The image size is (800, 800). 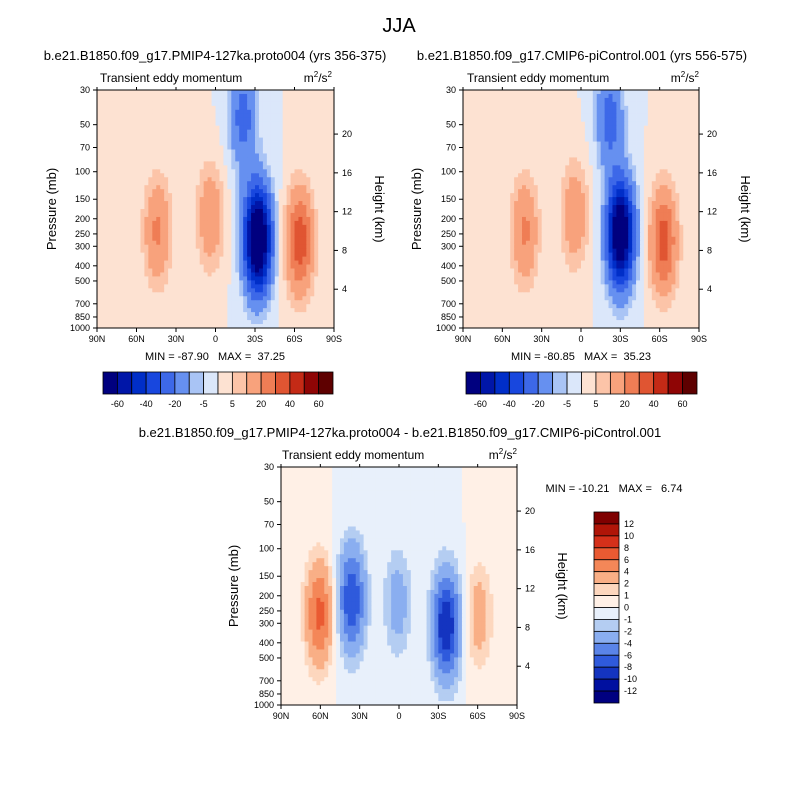 I want to click on y-tick-label: 1000, so click(x=80, y=328).